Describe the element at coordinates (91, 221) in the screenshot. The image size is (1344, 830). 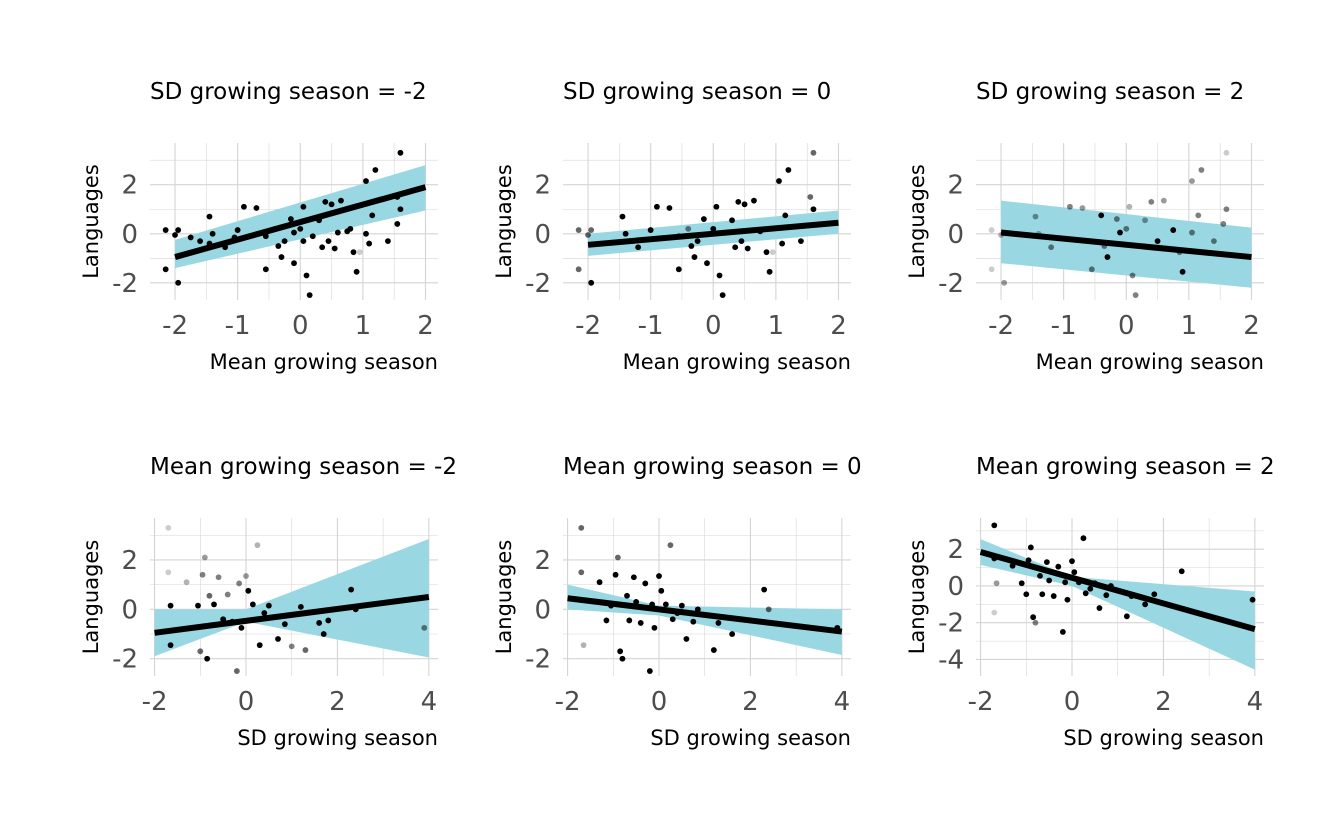
I see `y-axis-label: Languages` at that location.